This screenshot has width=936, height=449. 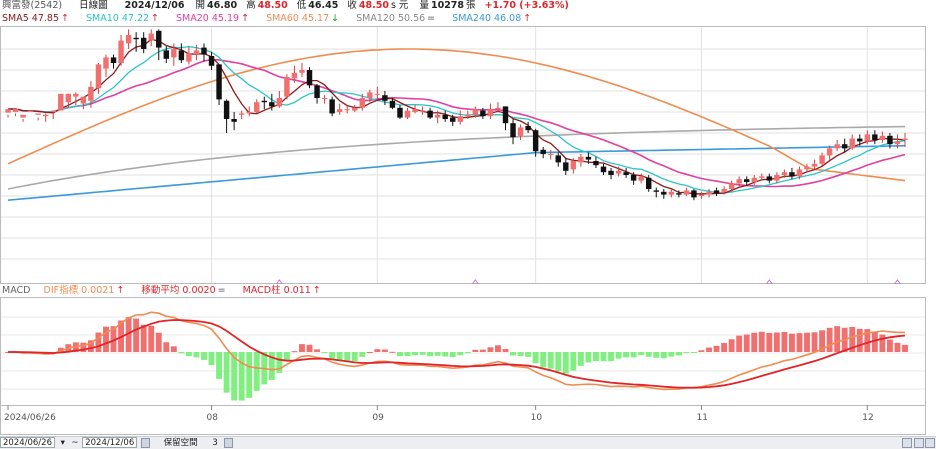 I want to click on sma120-line, so click(x=456, y=157).